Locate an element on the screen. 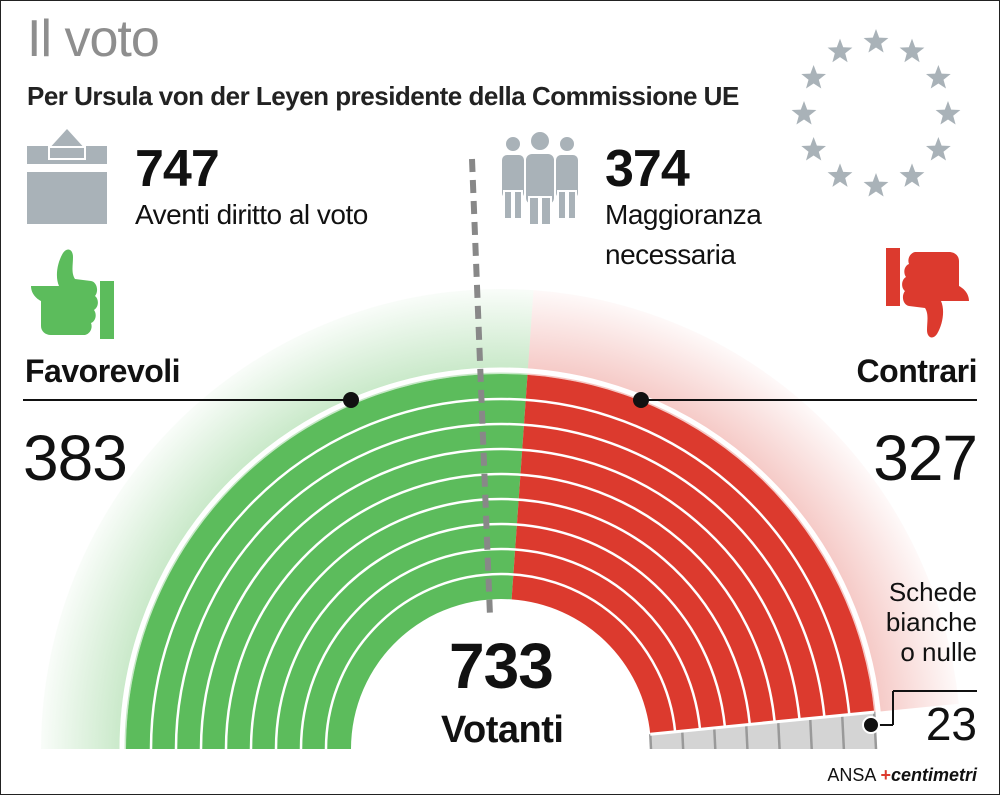 The width and height of the screenshot is (1000, 795). schede-label: Schede bianche o nulle is located at coordinates (931, 622).